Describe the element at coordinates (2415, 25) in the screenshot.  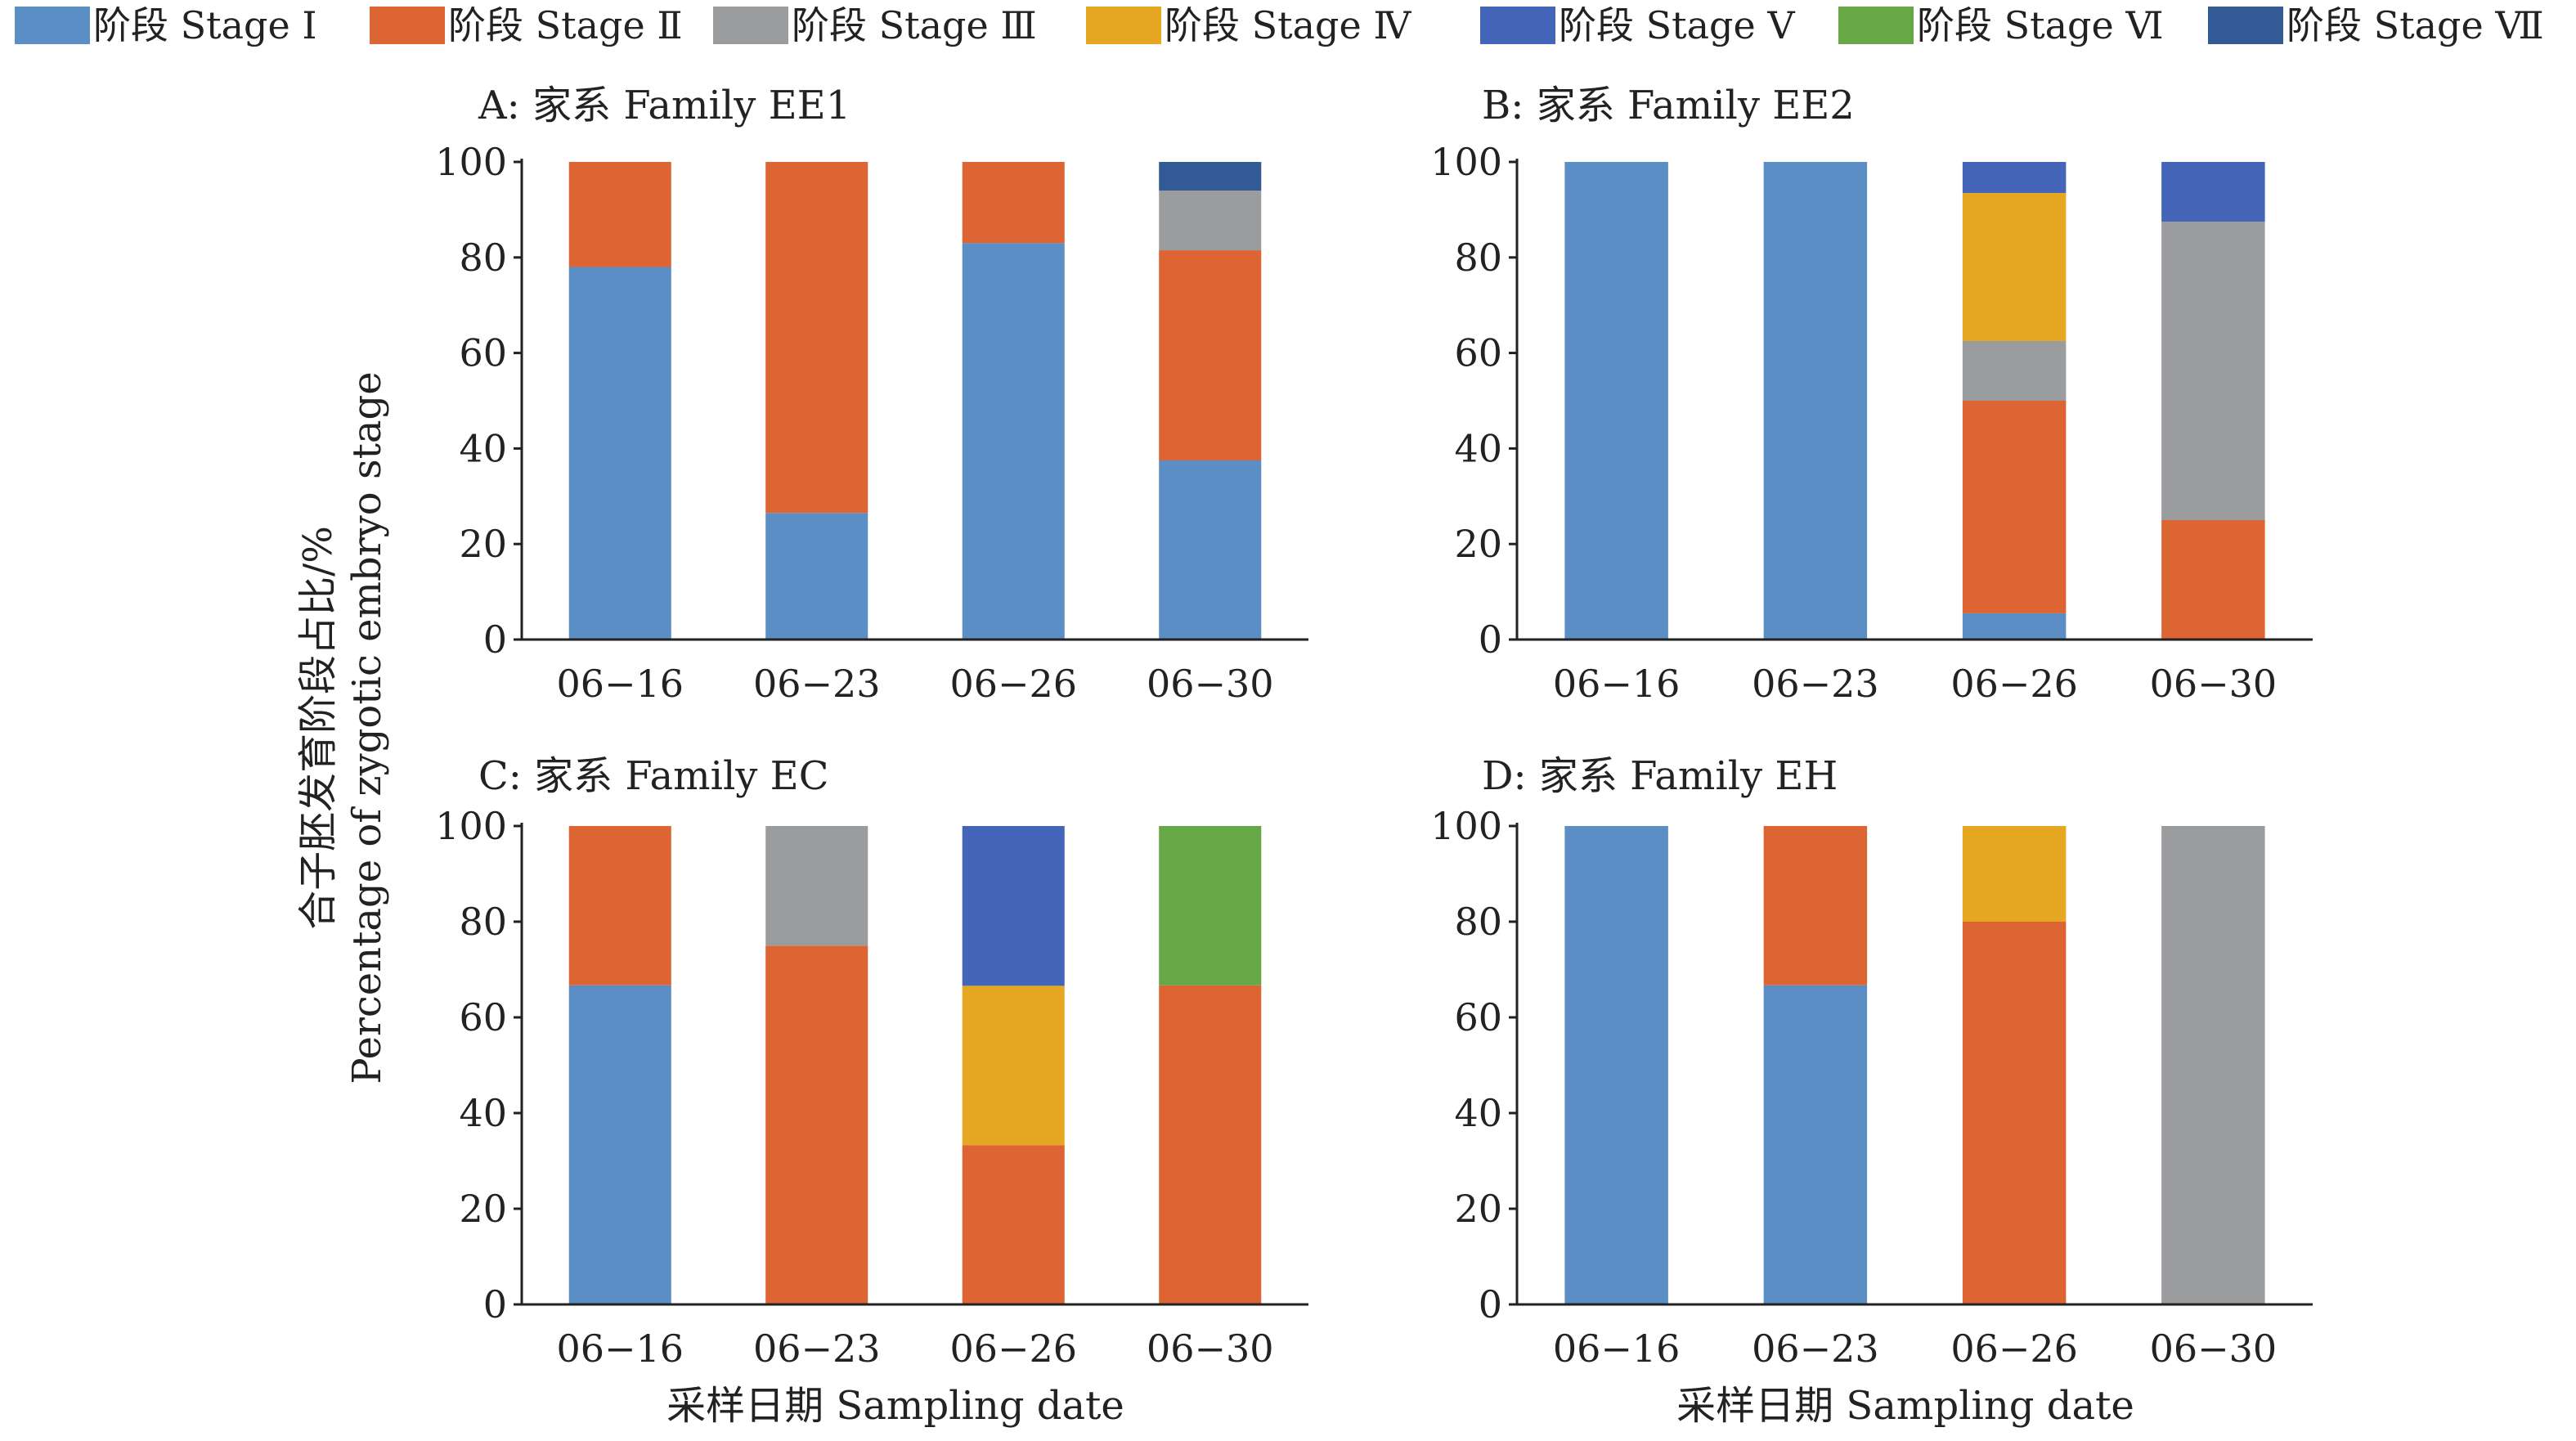
I see `legend-label: 阶段 Stage Ⅶ` at that location.